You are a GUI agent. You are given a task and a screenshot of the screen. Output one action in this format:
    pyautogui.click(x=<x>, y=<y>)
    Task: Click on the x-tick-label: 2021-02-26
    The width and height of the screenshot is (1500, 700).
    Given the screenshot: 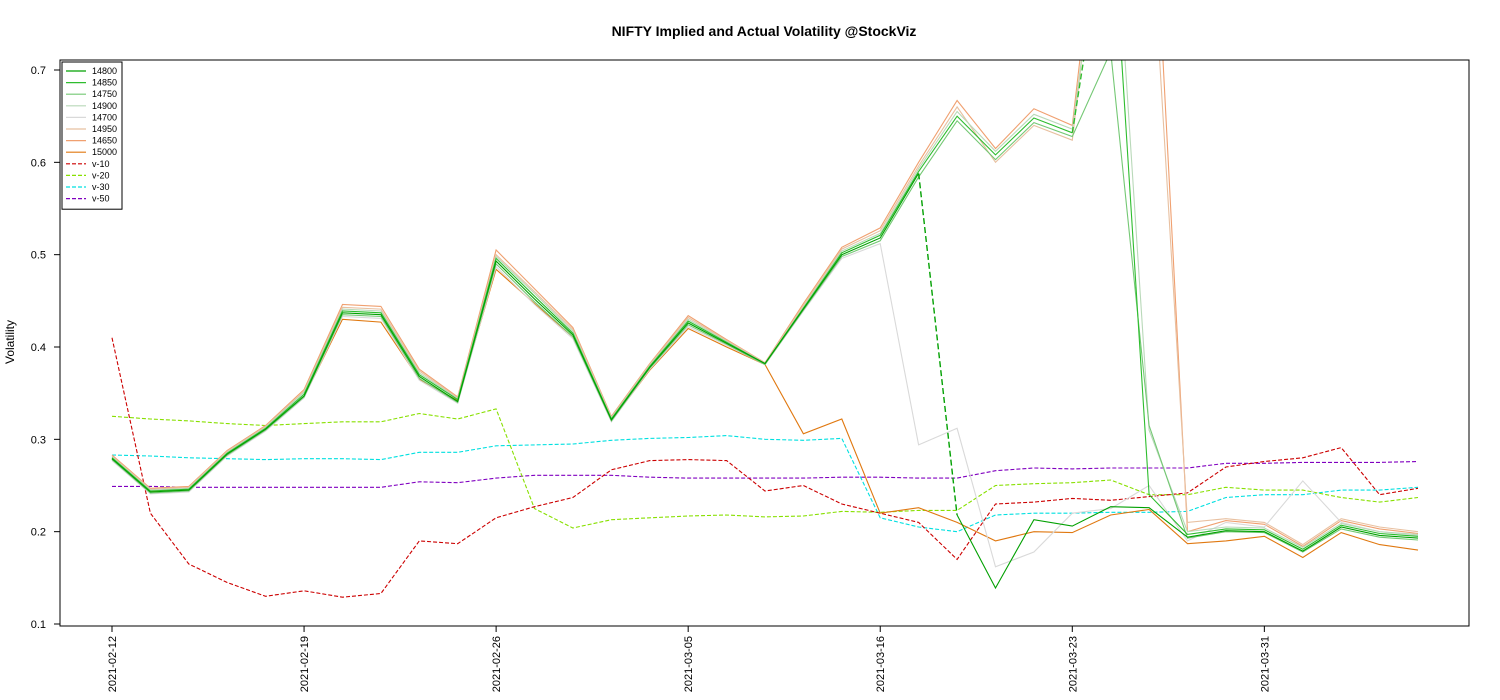 What is the action you would take?
    pyautogui.click(x=497, y=664)
    